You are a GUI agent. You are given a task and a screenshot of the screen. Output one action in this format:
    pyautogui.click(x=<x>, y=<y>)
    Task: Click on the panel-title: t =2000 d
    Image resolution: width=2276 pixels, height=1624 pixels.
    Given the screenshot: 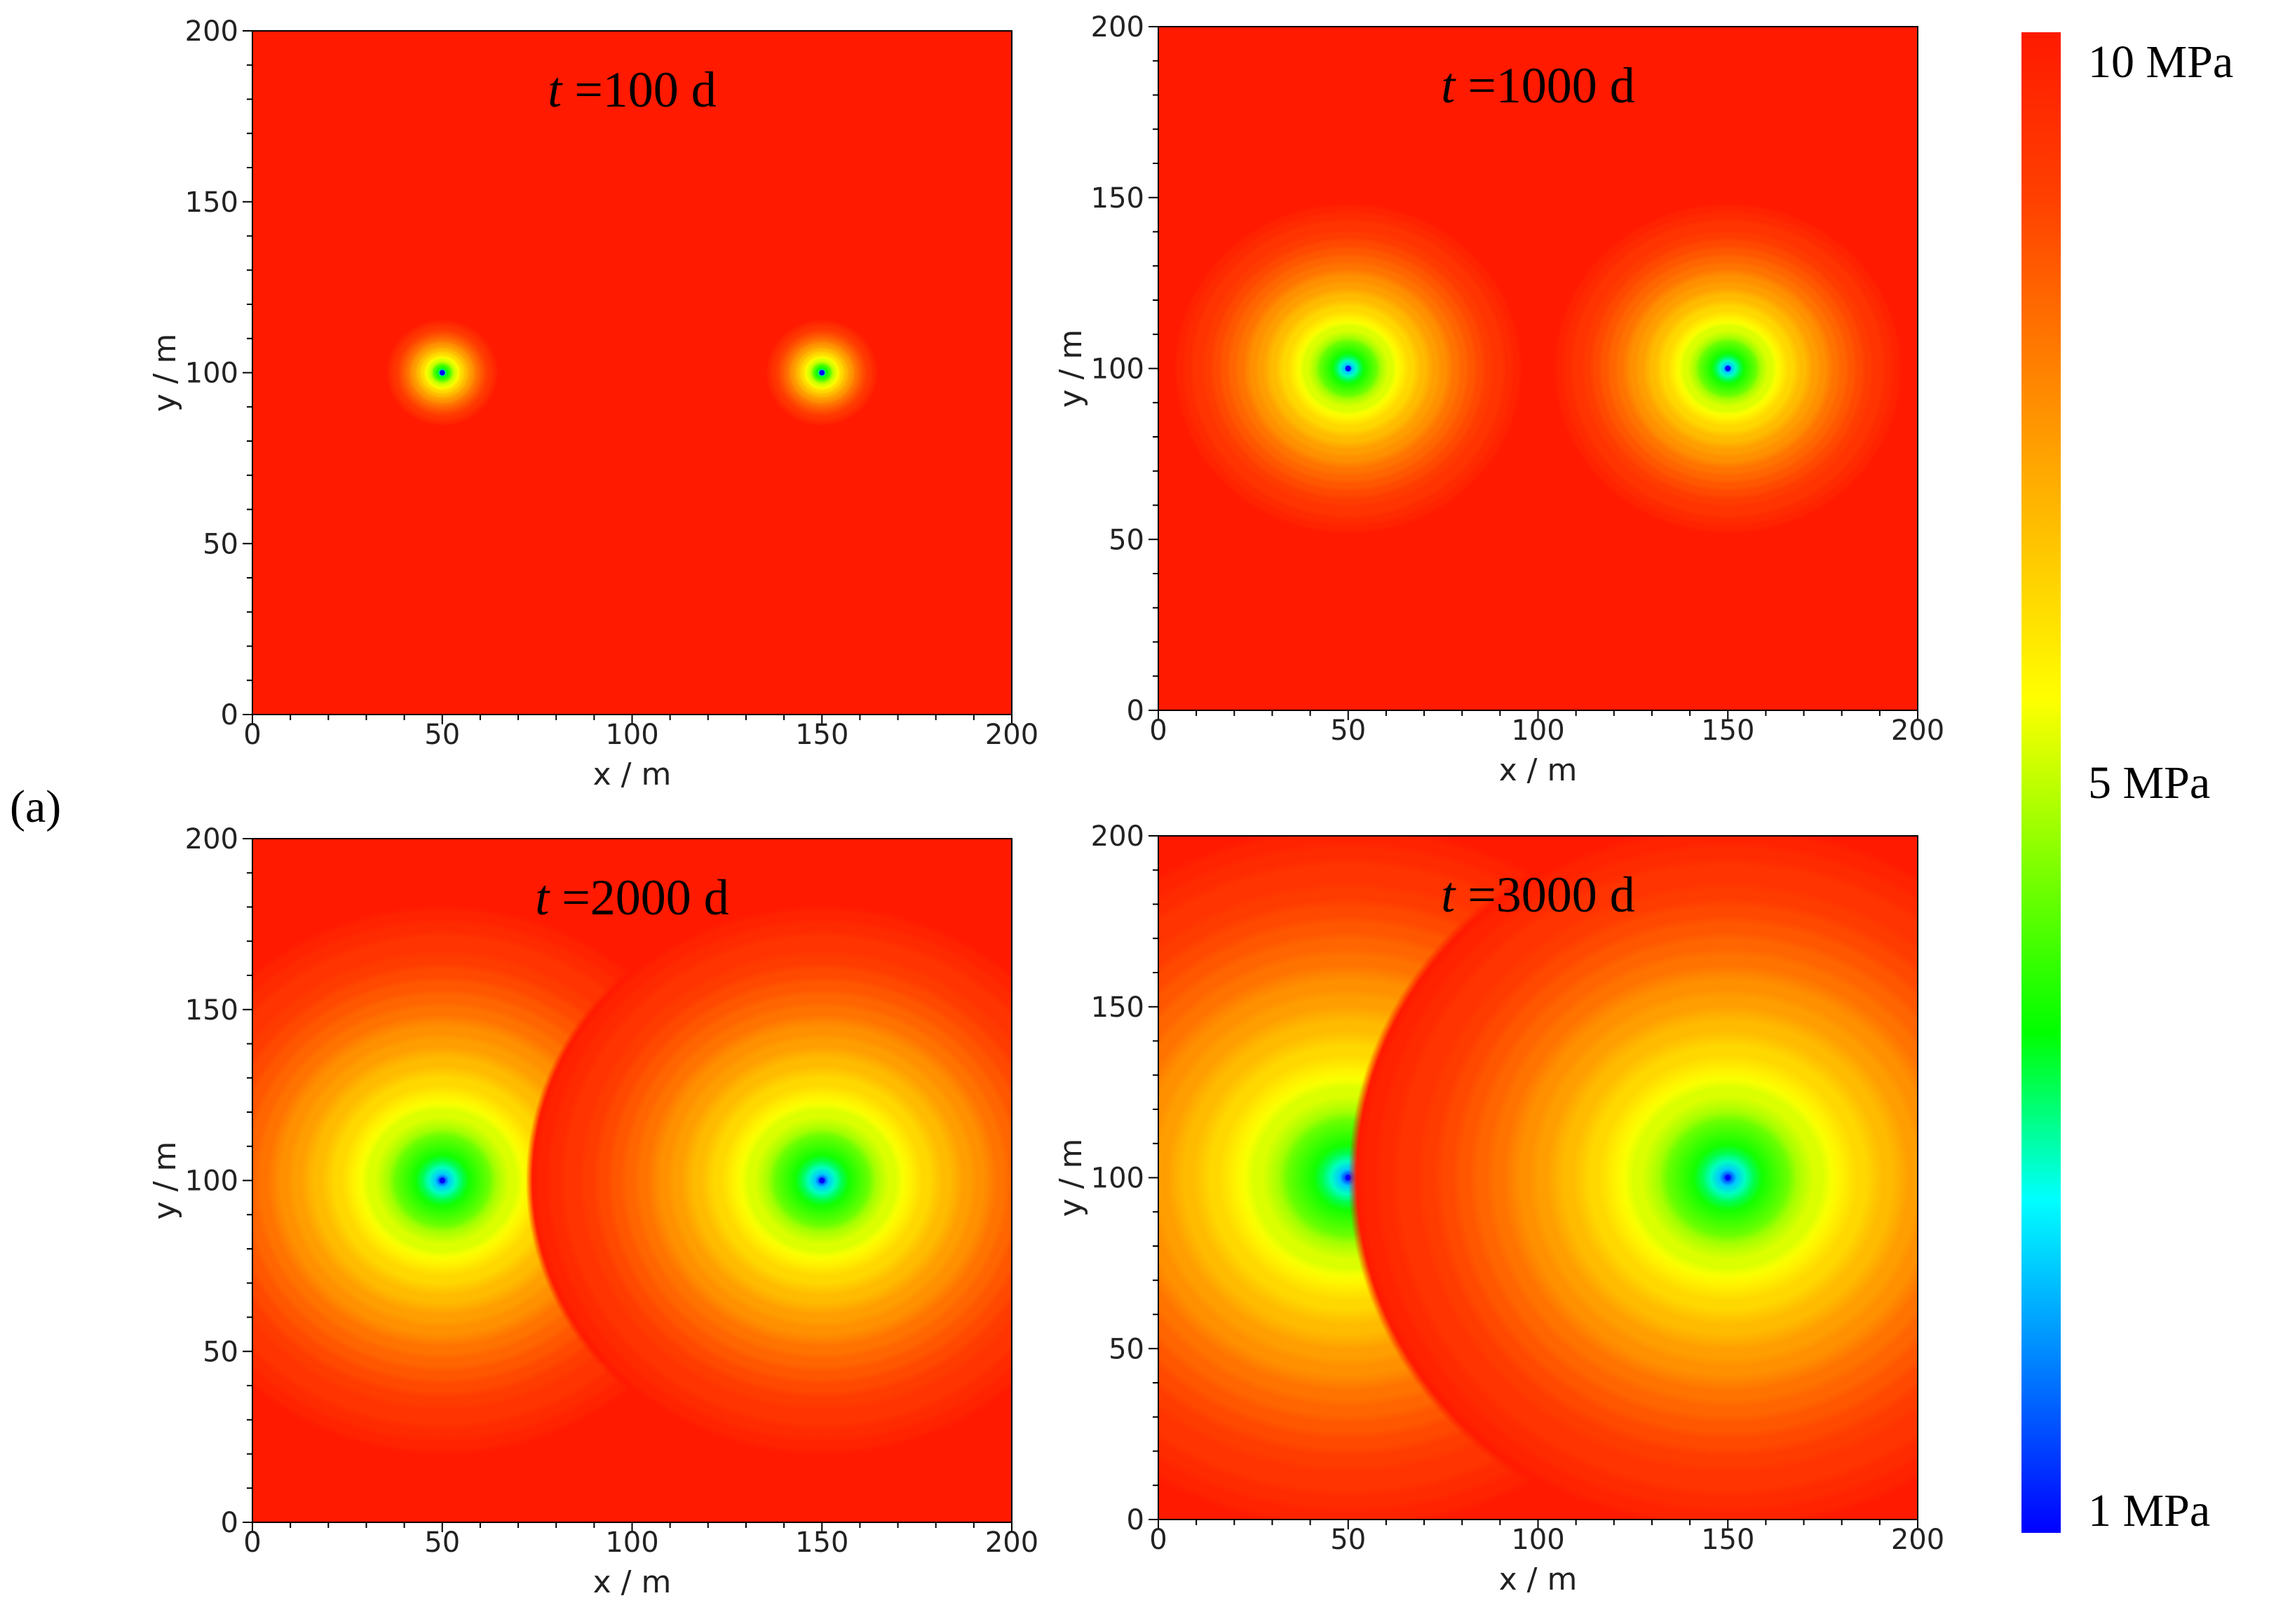 What is the action you would take?
    pyautogui.click(x=632, y=897)
    